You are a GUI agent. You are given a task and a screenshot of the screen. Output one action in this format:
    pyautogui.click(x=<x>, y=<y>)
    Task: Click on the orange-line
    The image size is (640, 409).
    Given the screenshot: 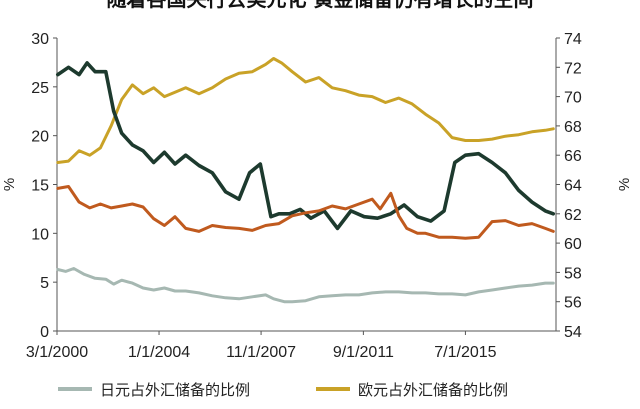 What is the action you would take?
    pyautogui.click(x=305, y=212)
    